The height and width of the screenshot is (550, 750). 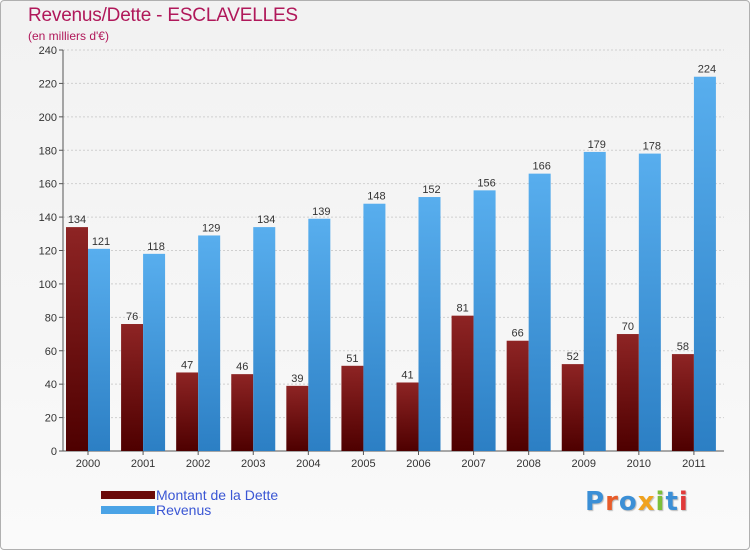 What do you see at coordinates (48, 51) in the screenshot?
I see `y-tick-label: 240` at bounding box center [48, 51].